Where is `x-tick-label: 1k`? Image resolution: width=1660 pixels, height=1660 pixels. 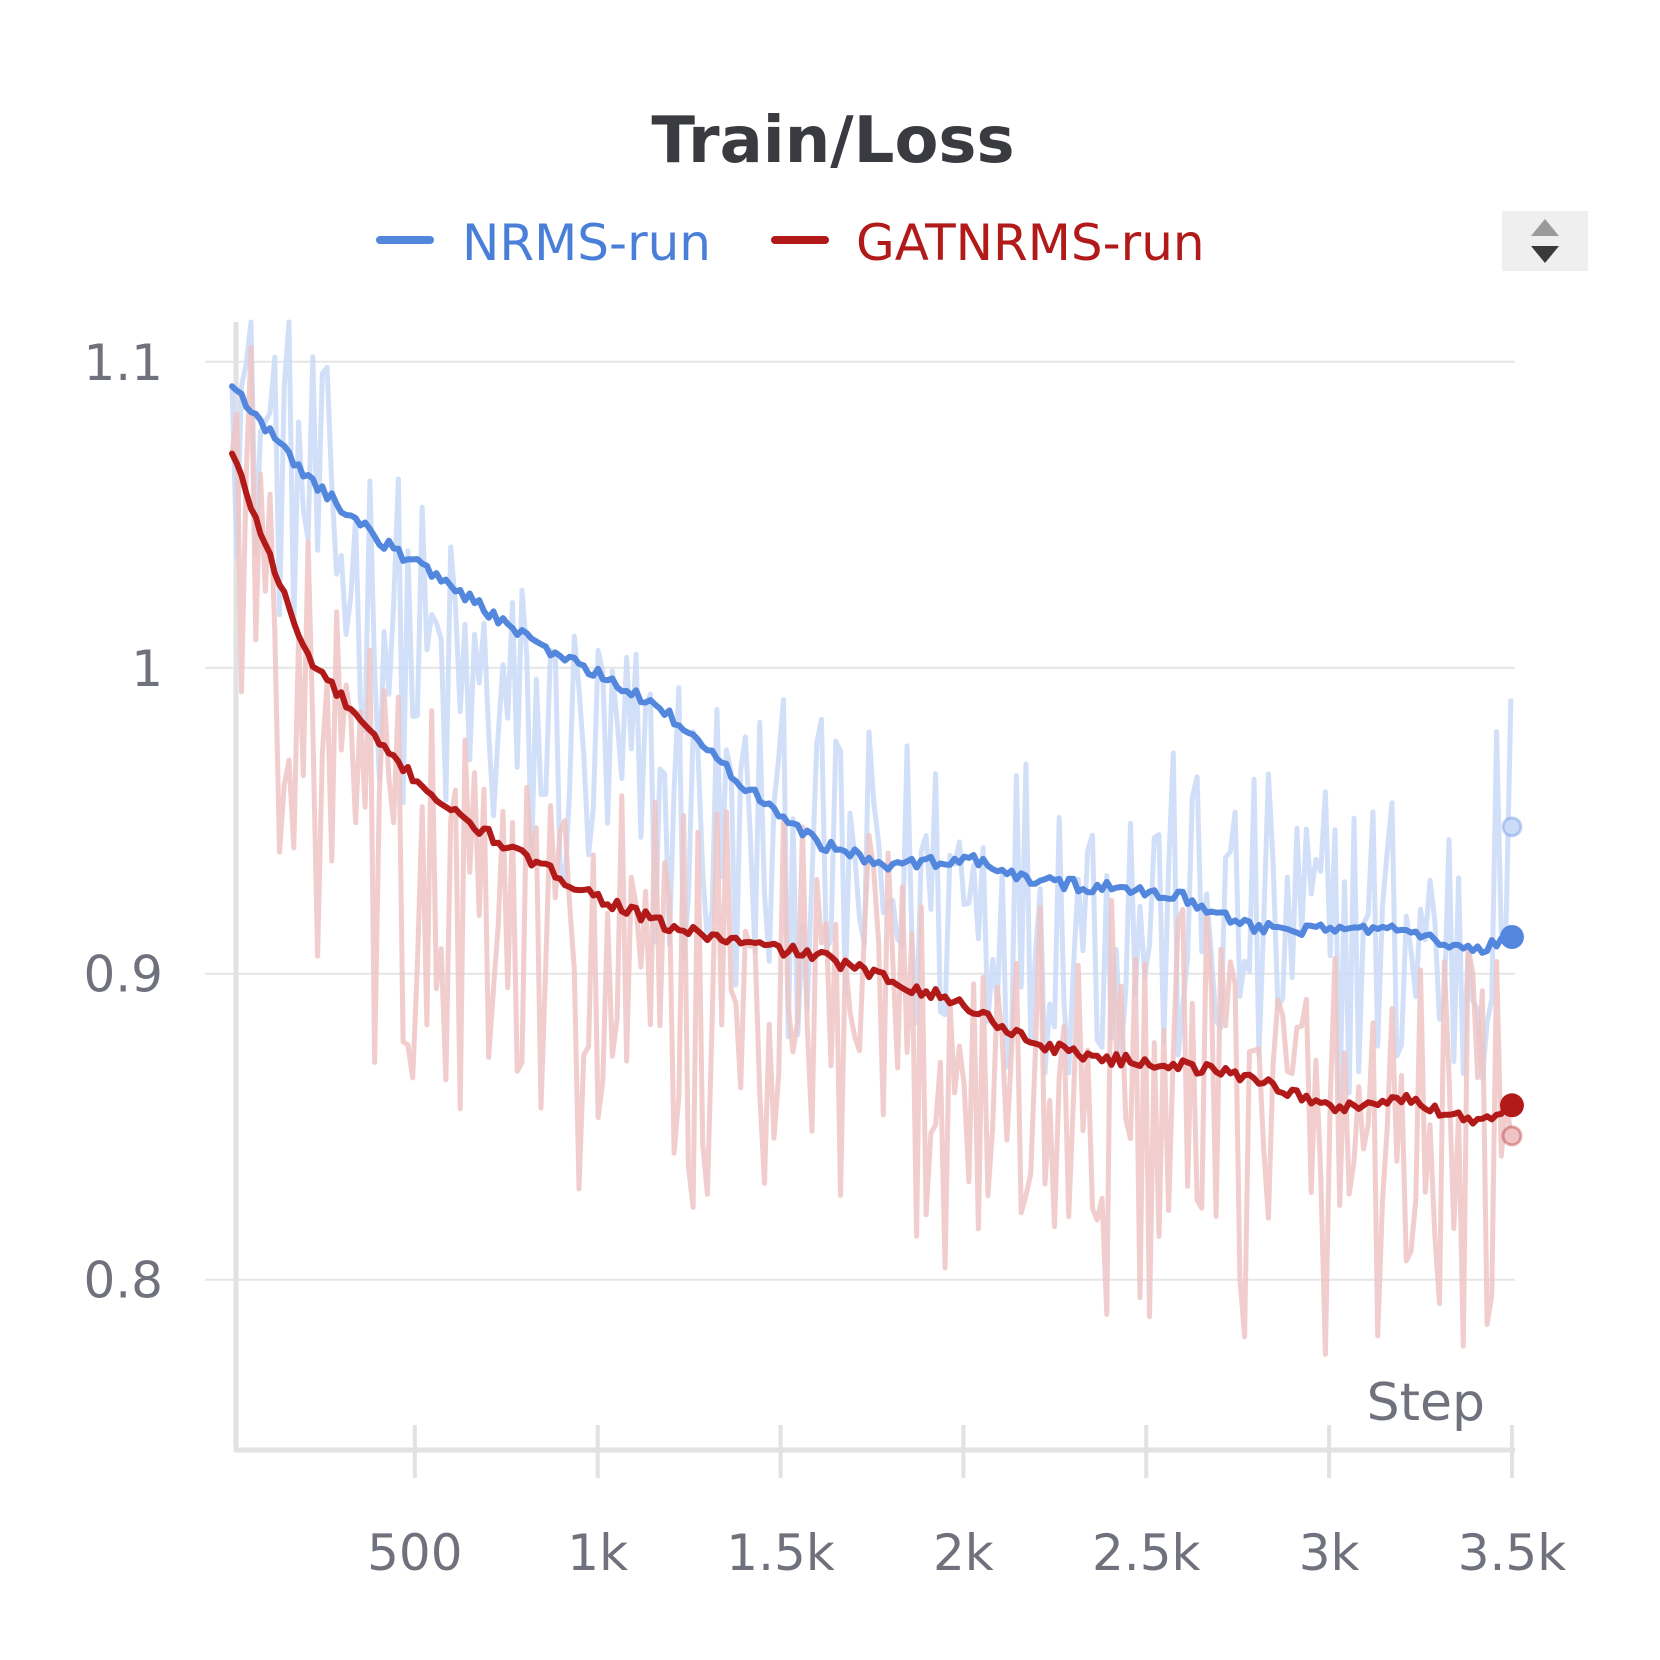
x-tick-label: 1k is located at coordinates (597, 1553).